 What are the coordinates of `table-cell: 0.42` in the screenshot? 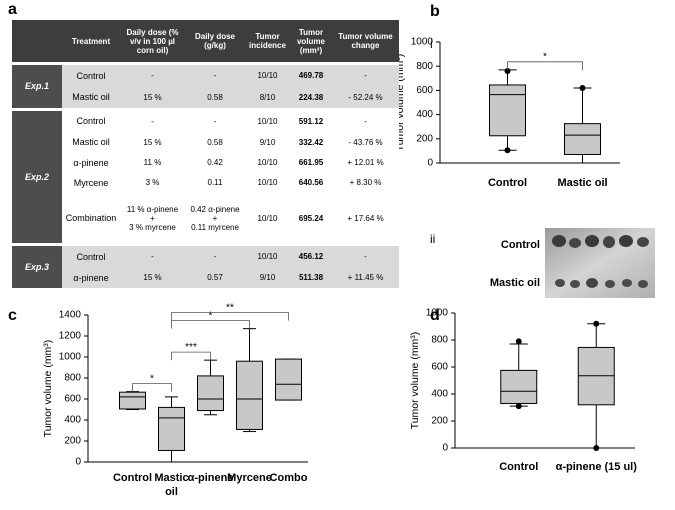 It's located at (215, 163).